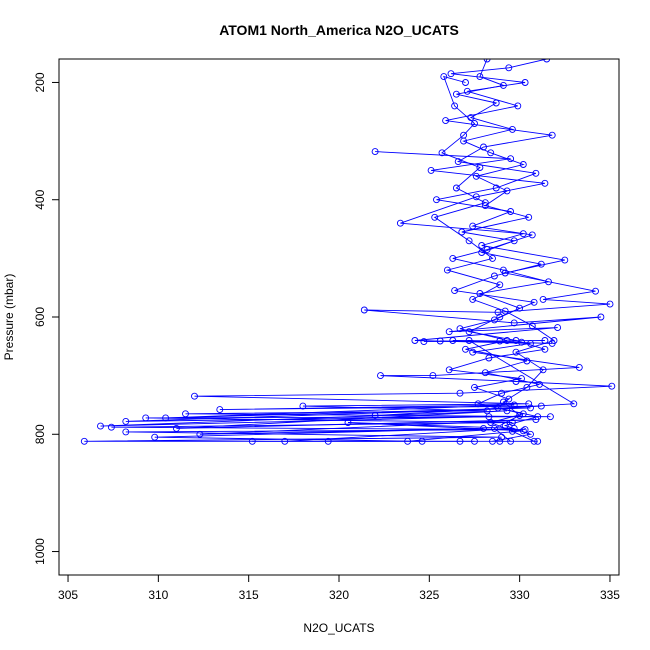  Describe the element at coordinates (610, 595) in the screenshot. I see `x-tick-label: 335` at that location.